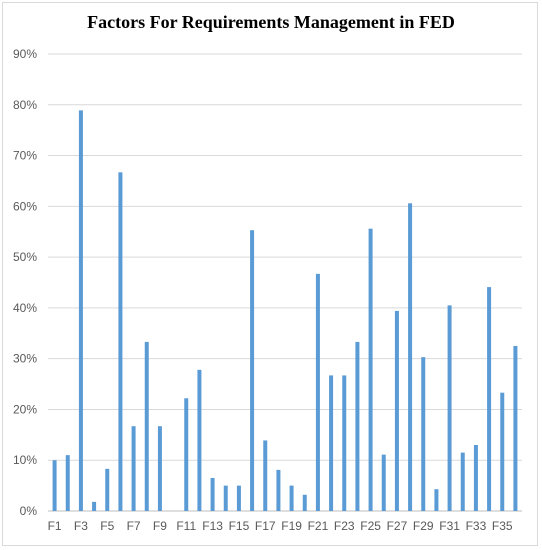 The height and width of the screenshot is (550, 542). What do you see at coordinates (133, 468) in the screenshot?
I see `bar-f7` at bounding box center [133, 468].